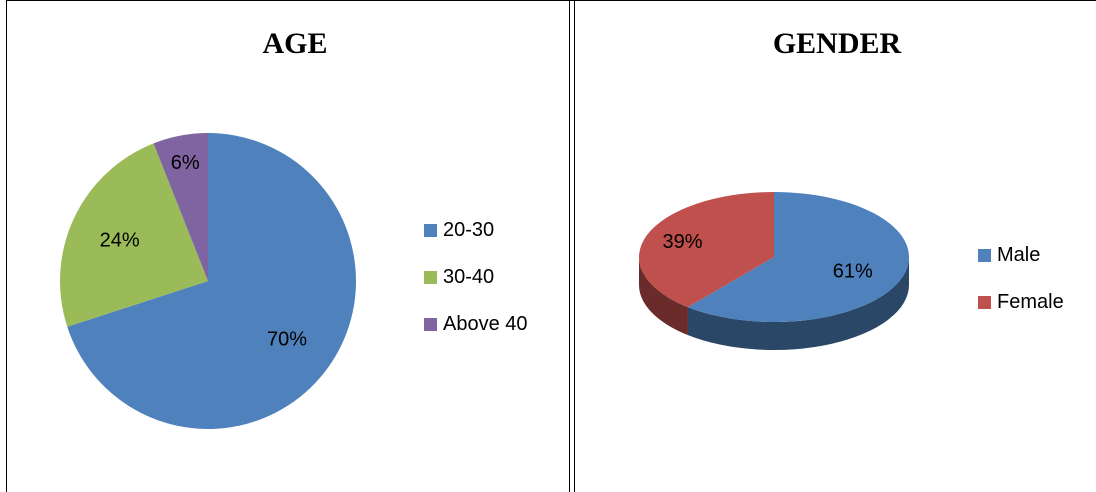 This screenshot has width=1096, height=492. I want to click on age-chart-title: AGE, so click(295, 43).